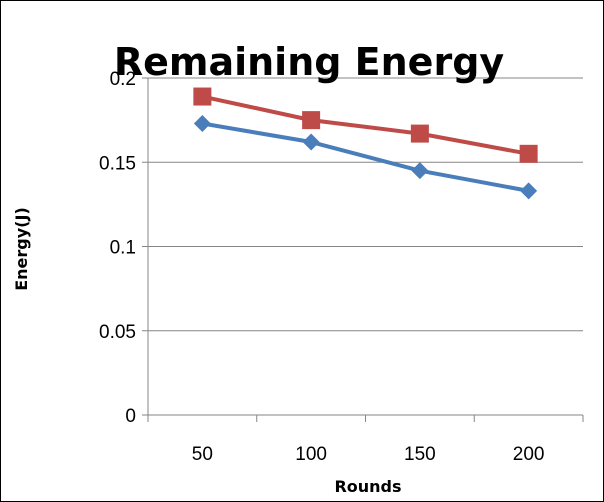  I want to click on y-tick-label: 0, so click(130, 416).